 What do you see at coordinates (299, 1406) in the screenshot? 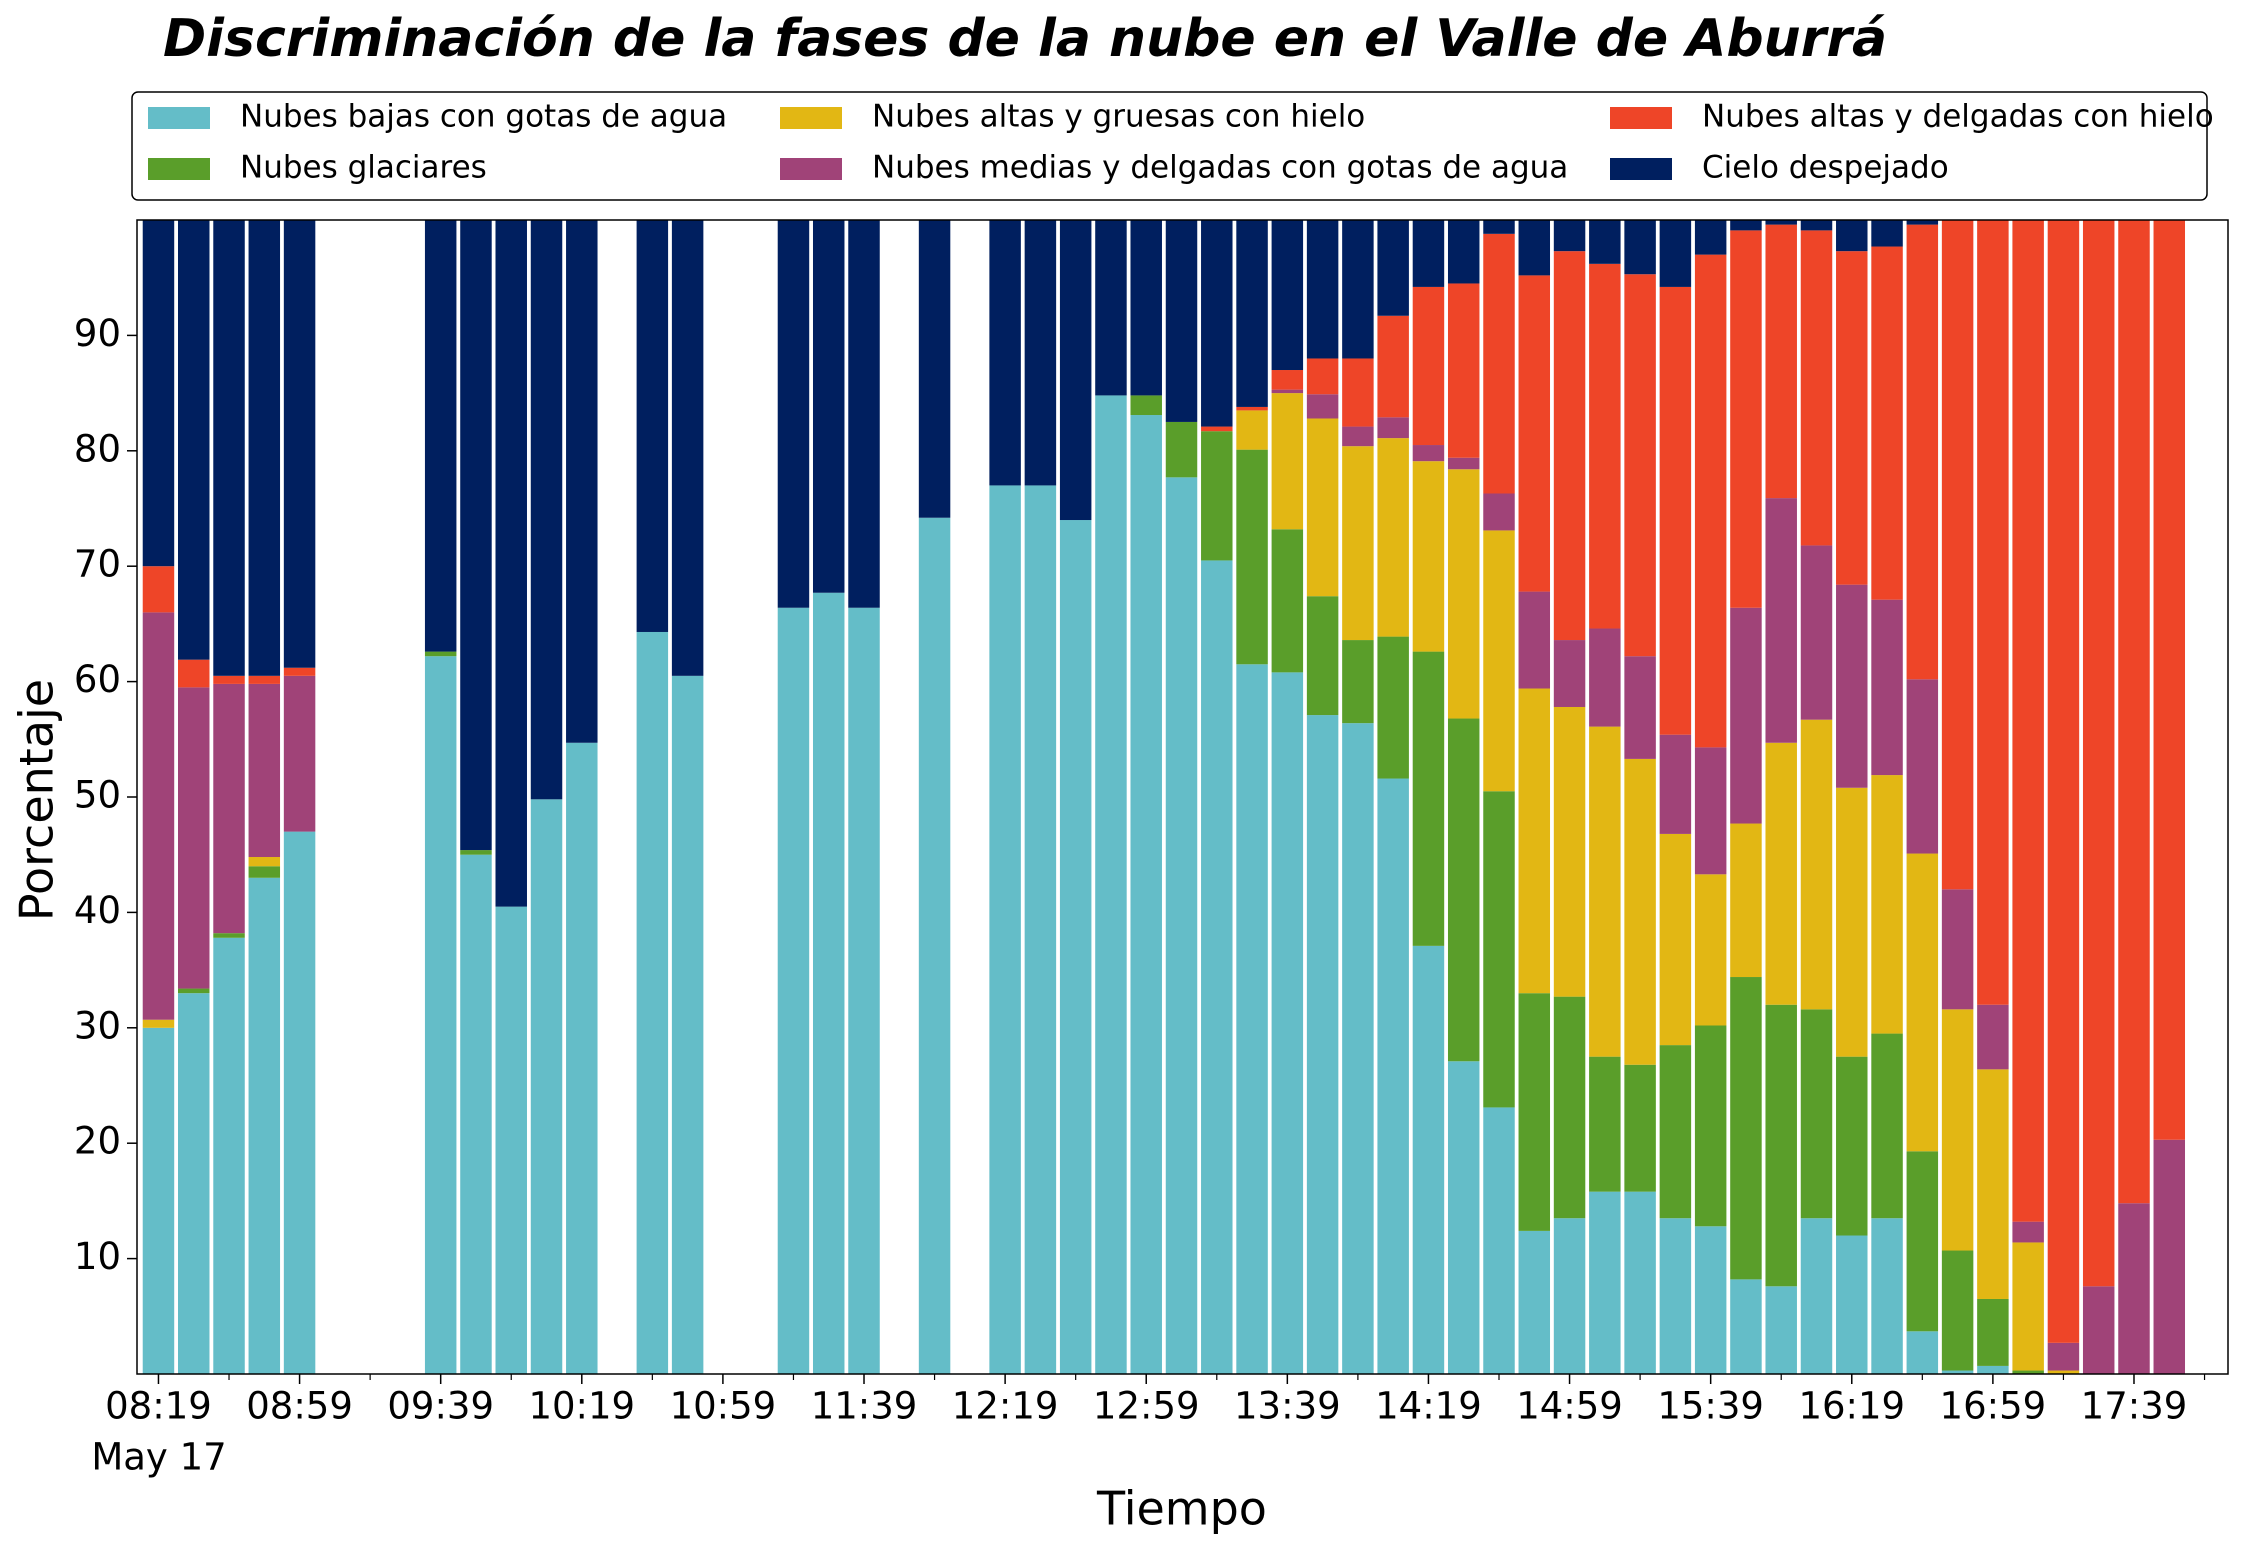
I see `x-tick-label: 08:59` at bounding box center [299, 1406].